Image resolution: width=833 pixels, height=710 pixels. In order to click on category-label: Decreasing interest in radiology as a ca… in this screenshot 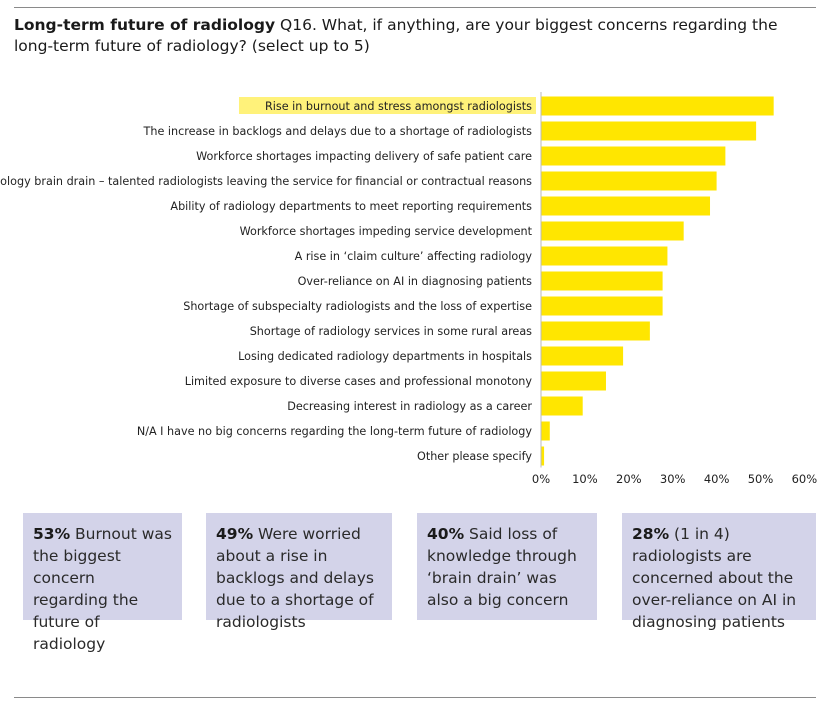, I will do `click(409, 406)`.